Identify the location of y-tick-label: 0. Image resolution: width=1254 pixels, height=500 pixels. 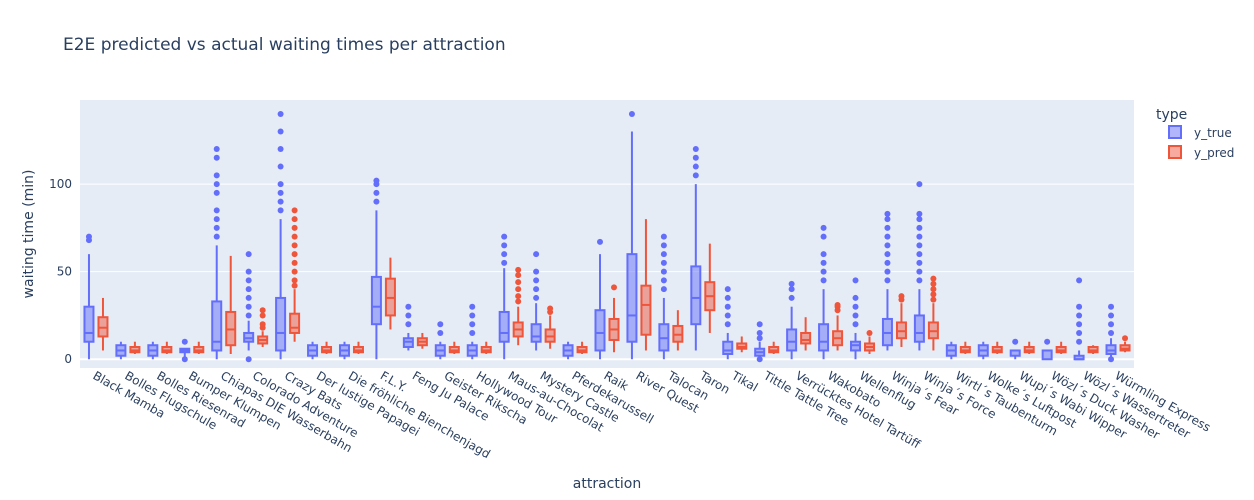
(68, 359).